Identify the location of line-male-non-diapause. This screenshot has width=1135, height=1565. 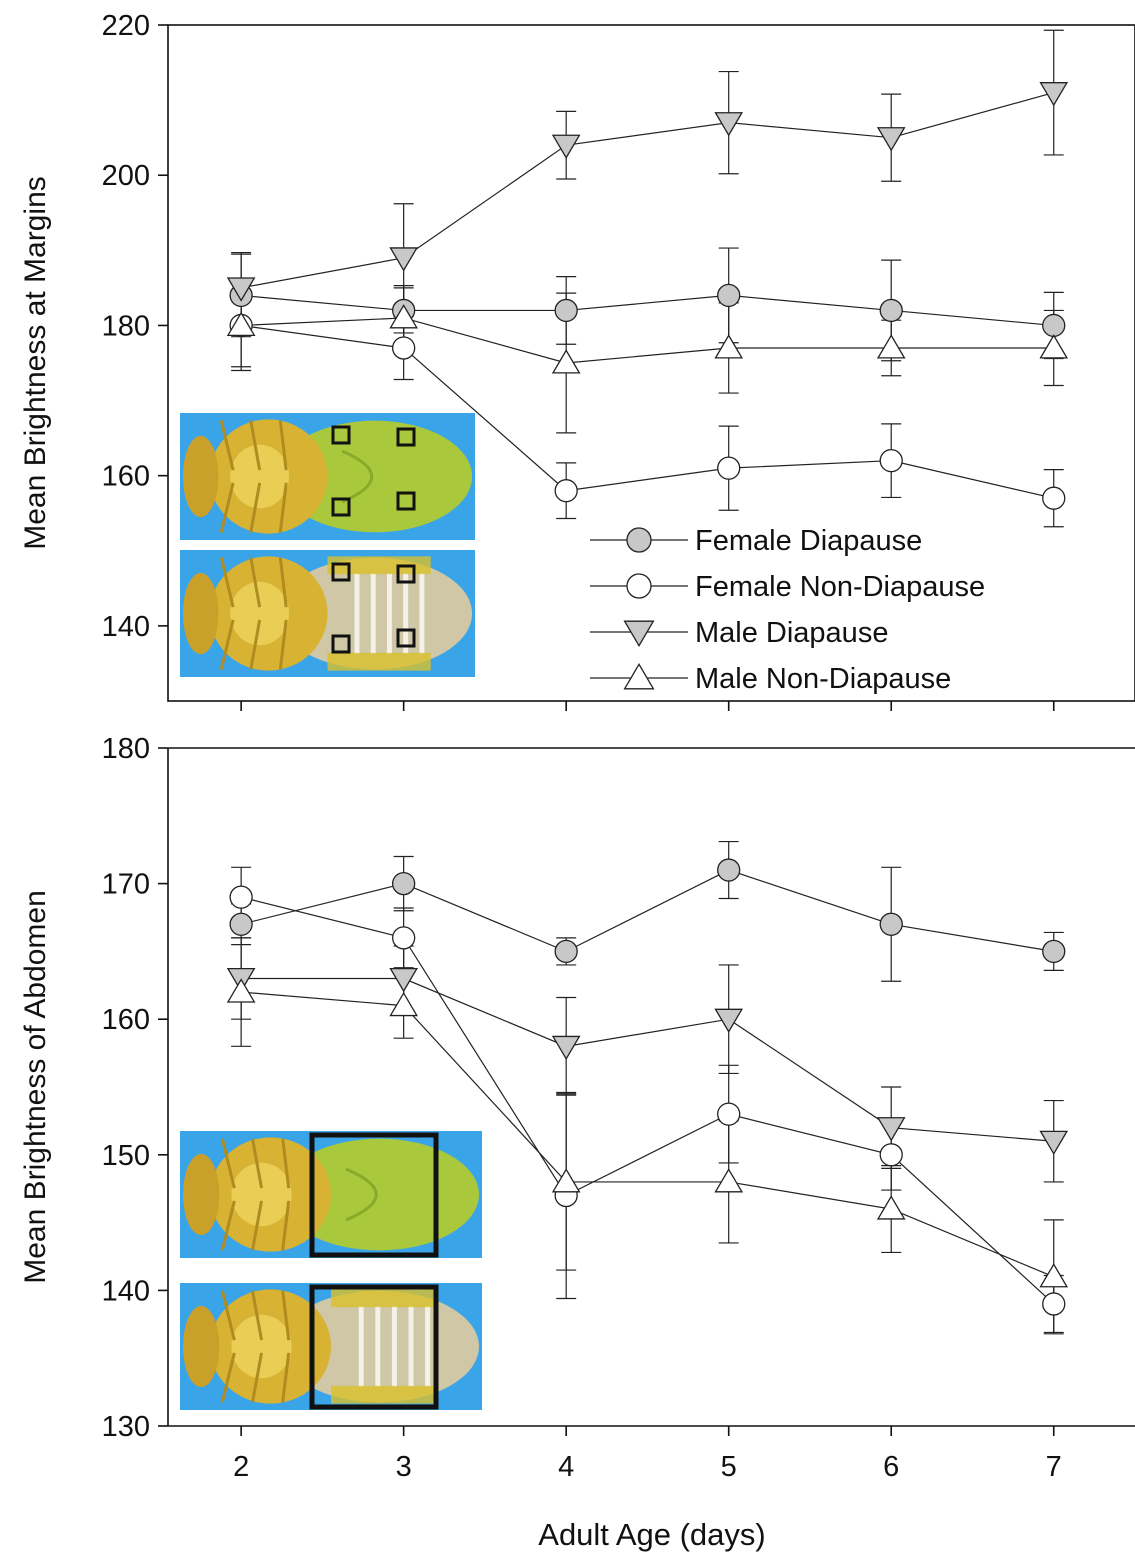
(647, 1134).